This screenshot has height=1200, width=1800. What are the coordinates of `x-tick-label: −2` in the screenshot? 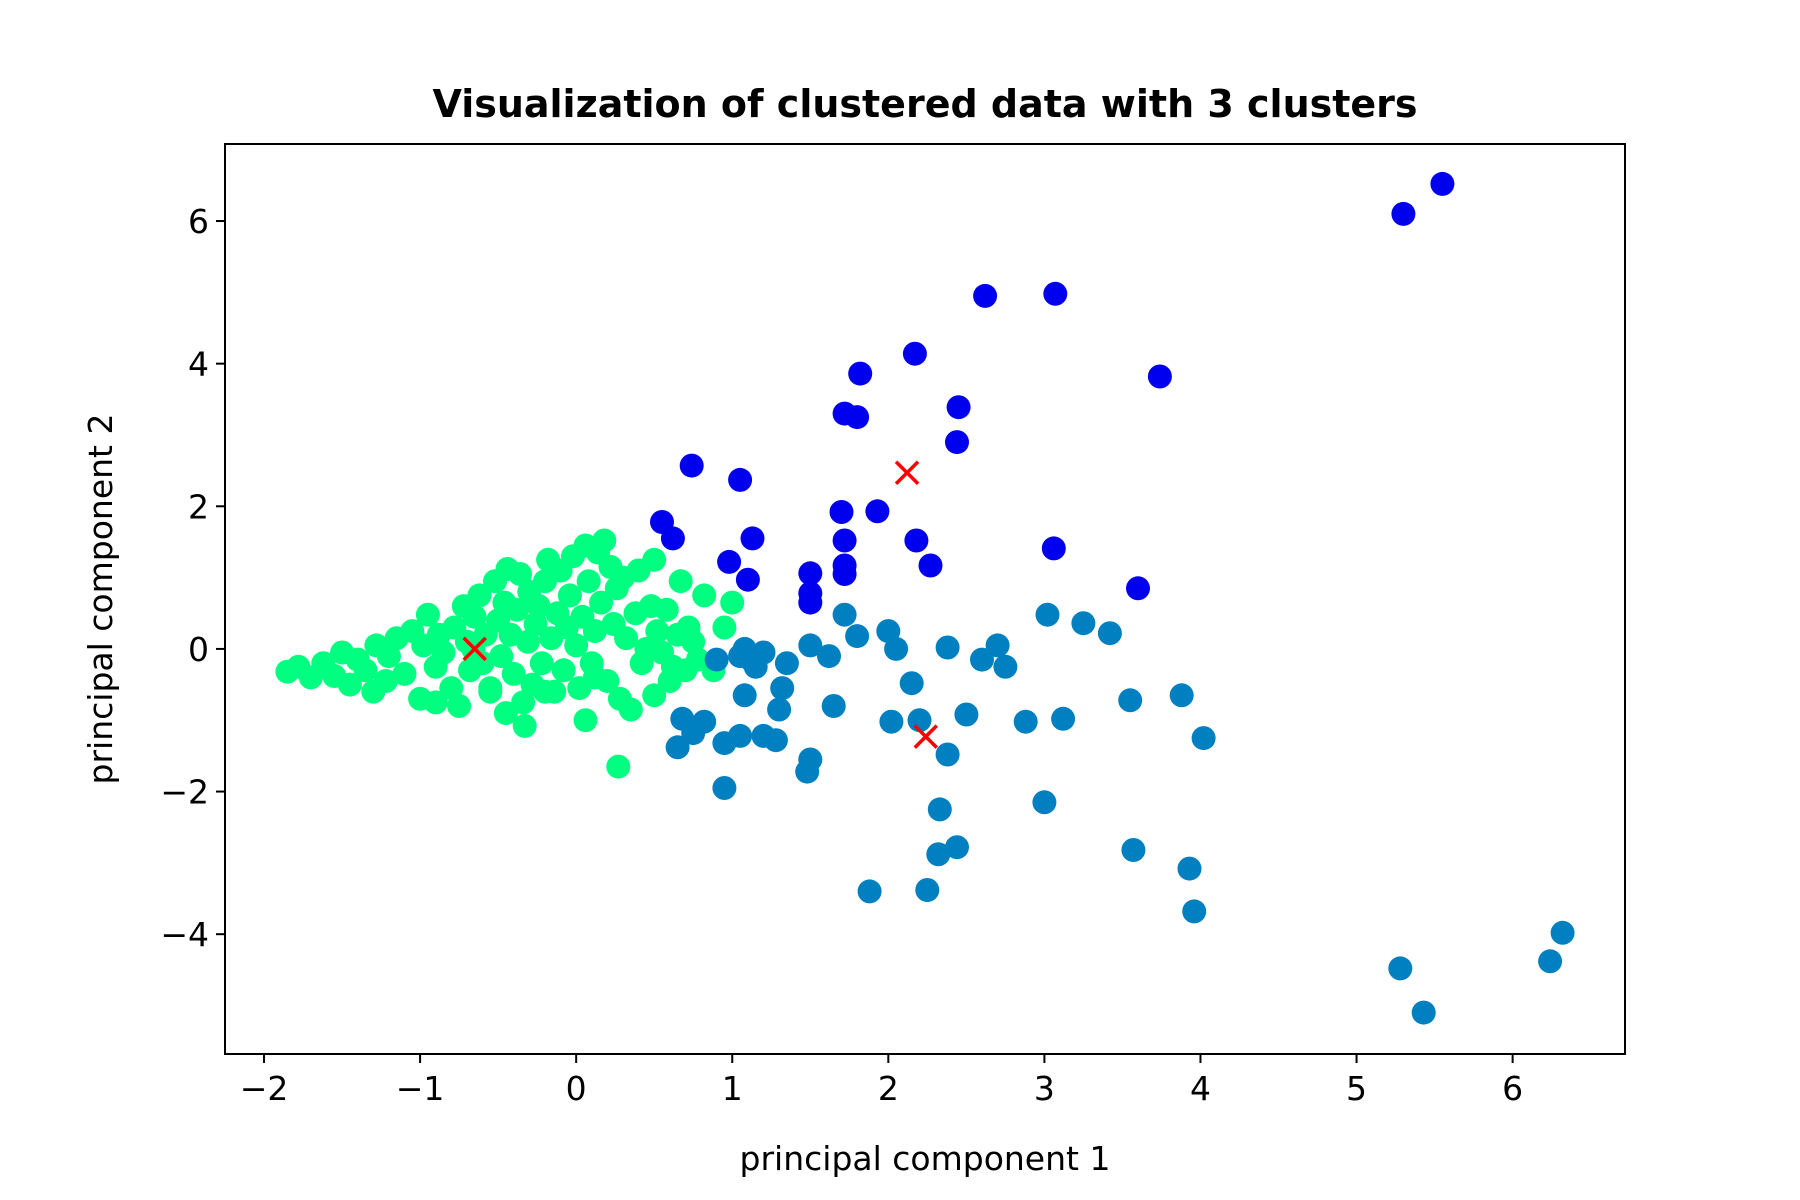 It's located at (264, 1088).